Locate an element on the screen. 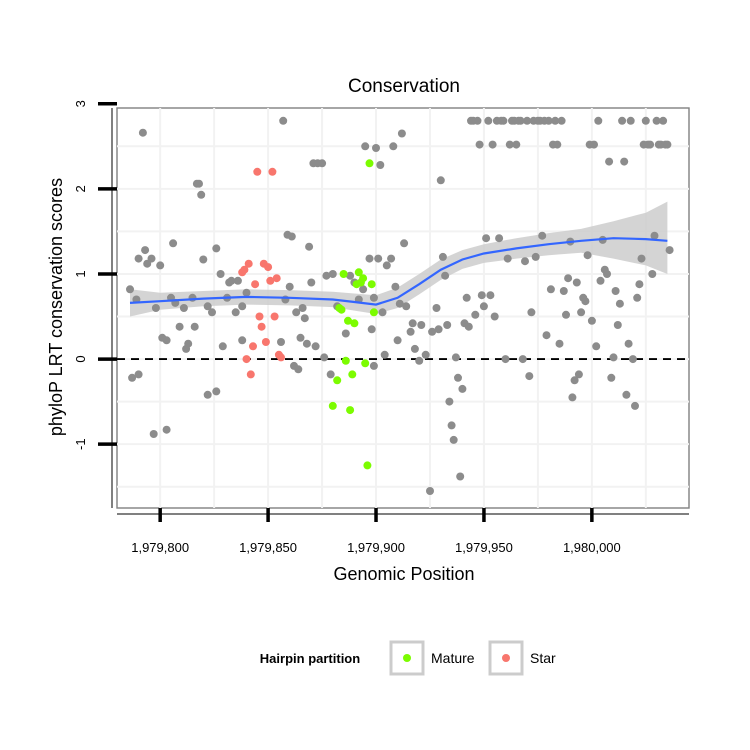 The image size is (750, 750). y-tick-label: 0 is located at coordinates (80, 358).